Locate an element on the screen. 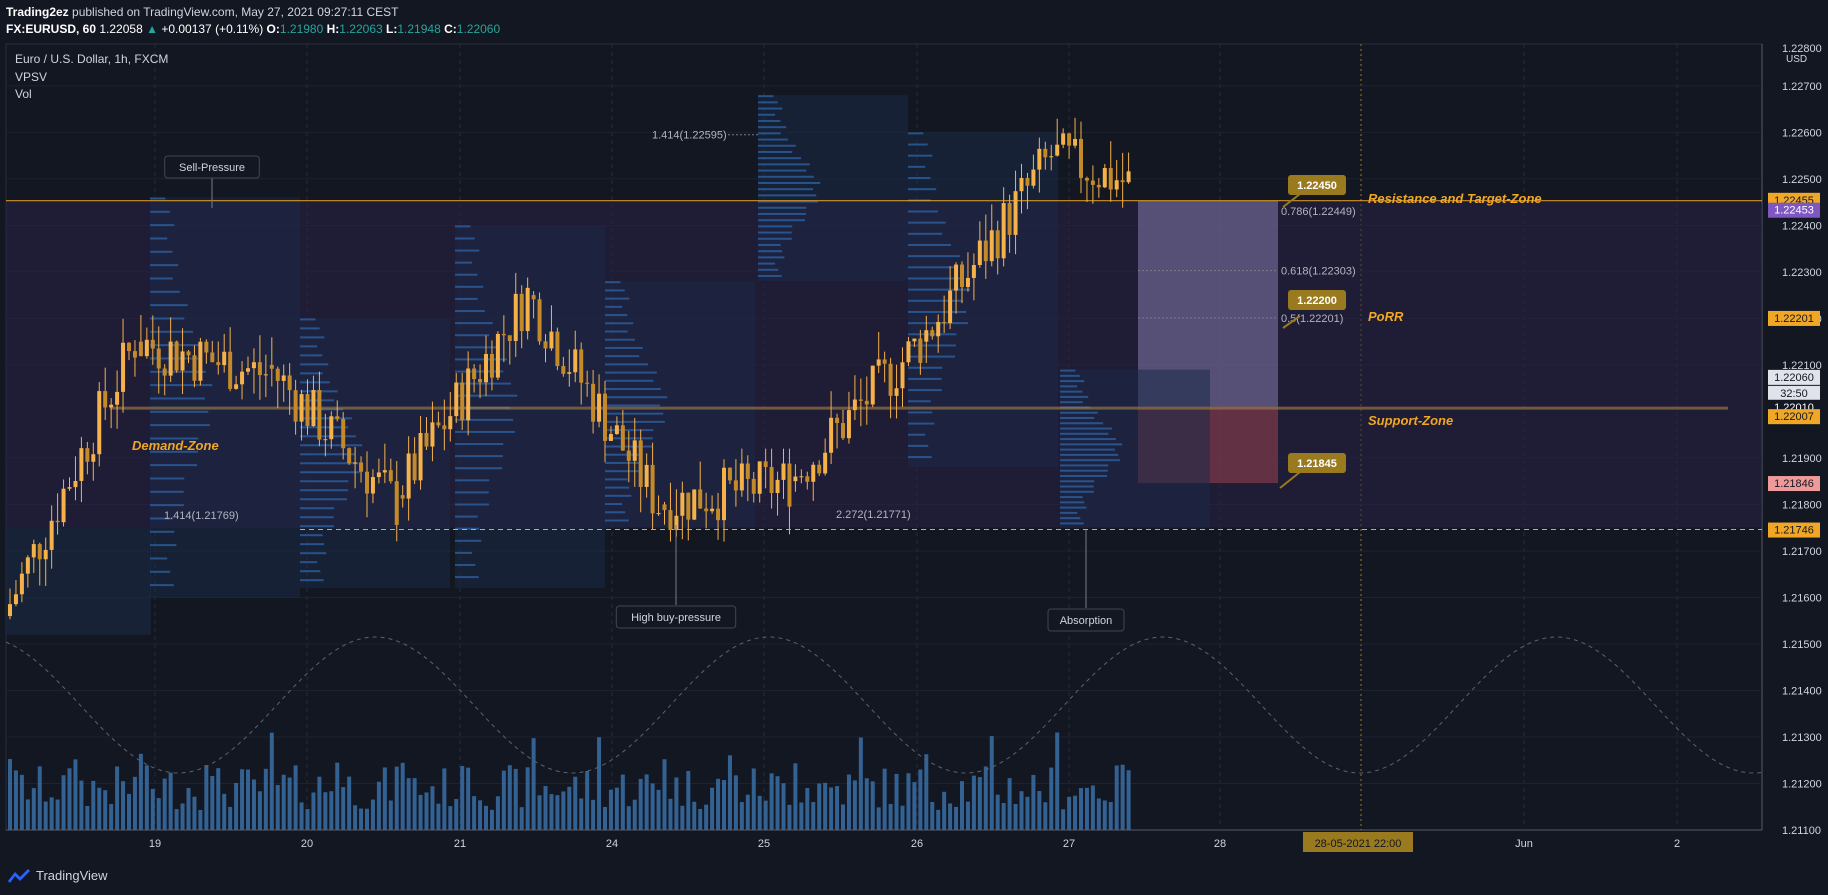  y-tick-label-bottom: 1.21100 is located at coordinates (1801, 831).